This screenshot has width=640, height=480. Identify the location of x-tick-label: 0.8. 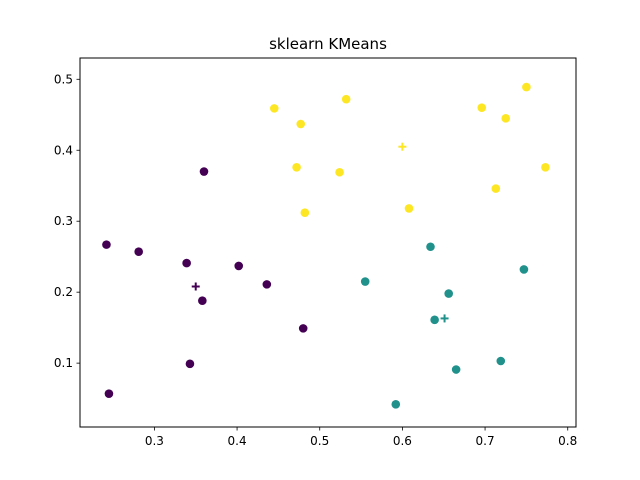
(567, 441).